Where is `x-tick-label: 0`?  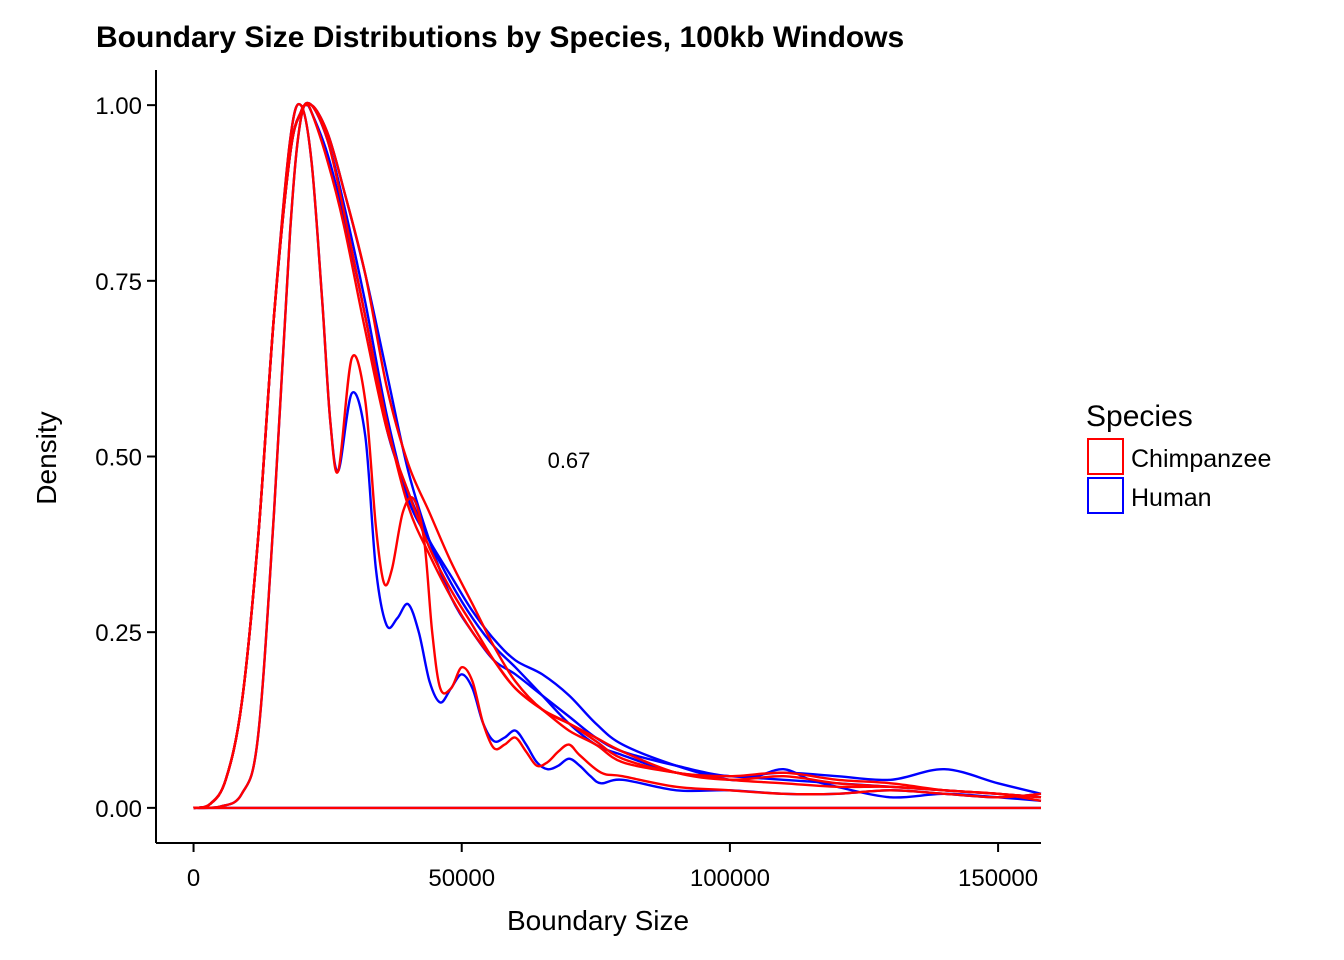 x-tick-label: 0 is located at coordinates (193, 878).